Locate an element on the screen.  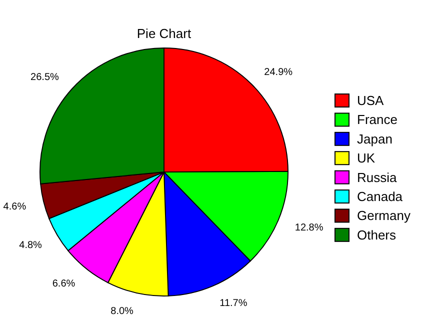
legend-label: Russia is located at coordinates (377, 177).